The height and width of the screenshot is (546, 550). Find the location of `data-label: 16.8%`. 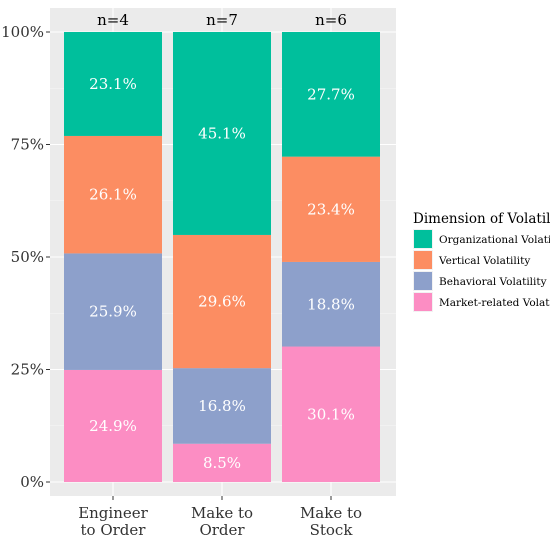

data-label: 16.8% is located at coordinates (222, 406).